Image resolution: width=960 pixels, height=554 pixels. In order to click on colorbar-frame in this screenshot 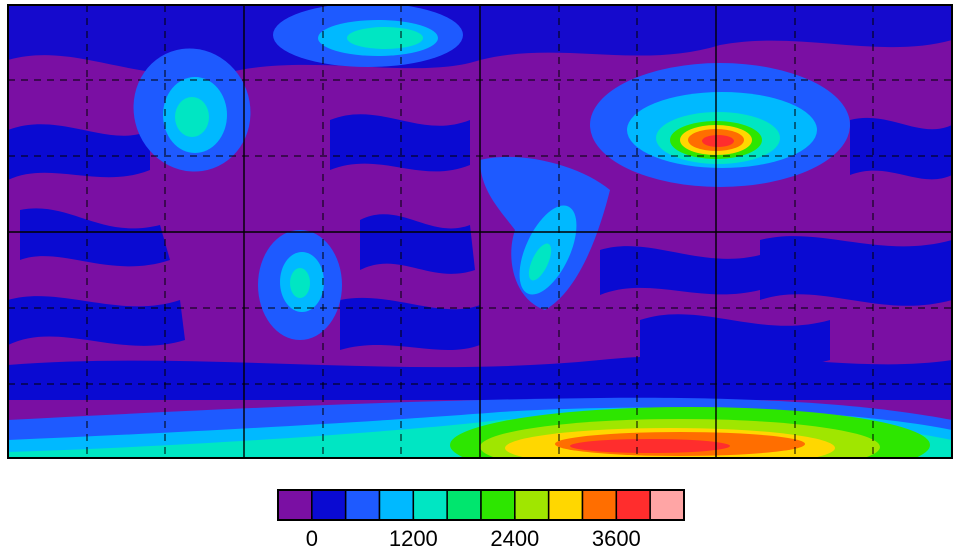, I will do `click(481, 505)`.